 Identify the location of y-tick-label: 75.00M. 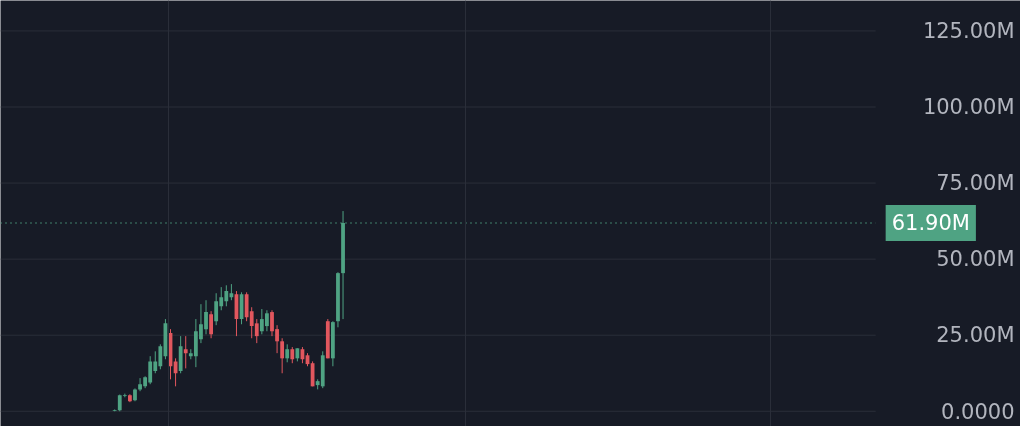
(975, 183).